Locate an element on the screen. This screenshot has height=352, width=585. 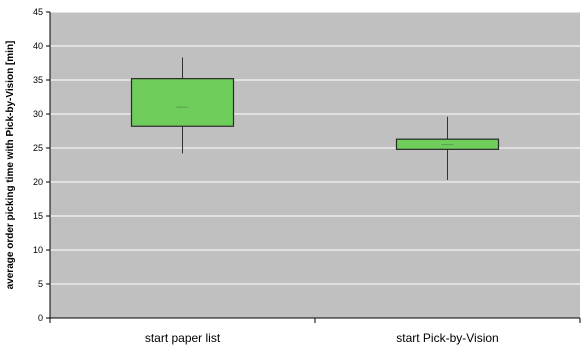
y-tick-label: 35 is located at coordinates (38, 80).